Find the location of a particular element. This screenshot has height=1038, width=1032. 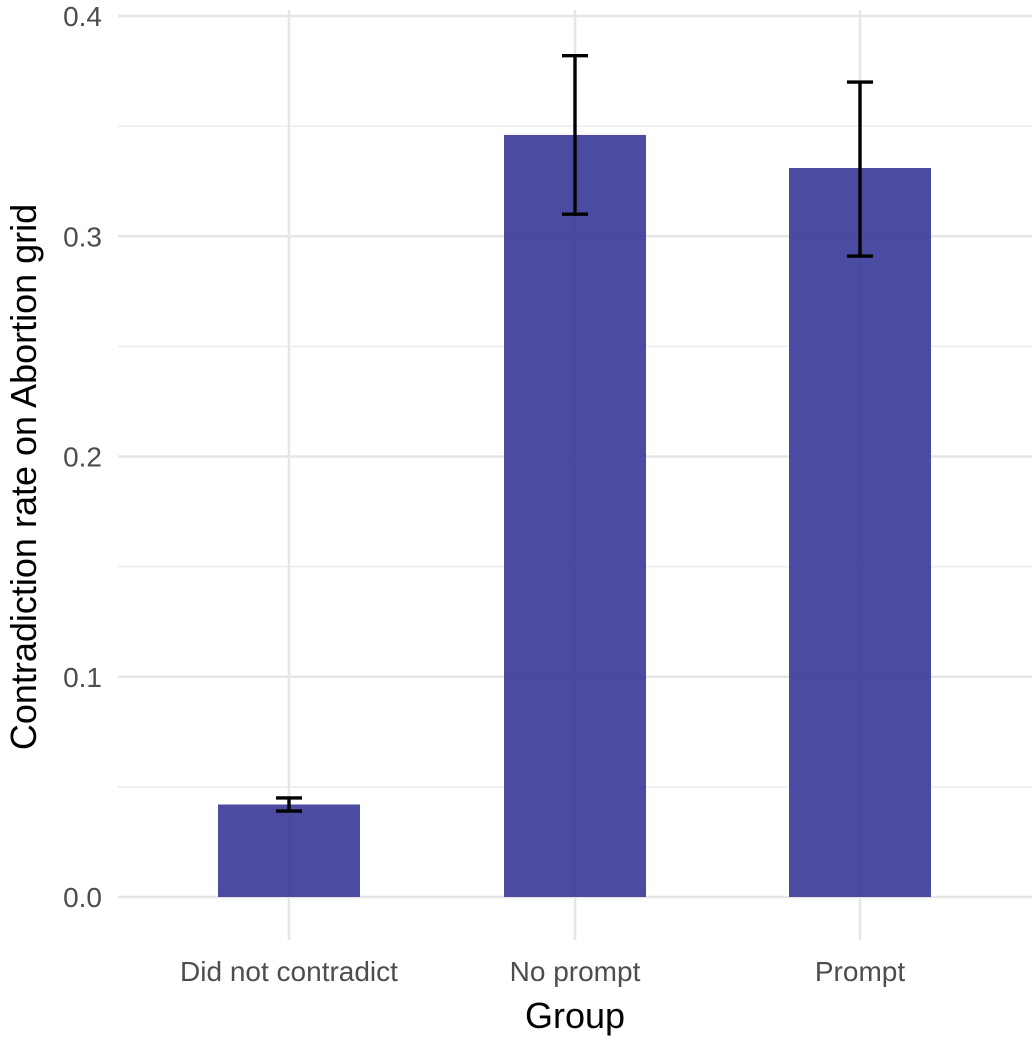

bar-did-not-contradict is located at coordinates (289, 850).